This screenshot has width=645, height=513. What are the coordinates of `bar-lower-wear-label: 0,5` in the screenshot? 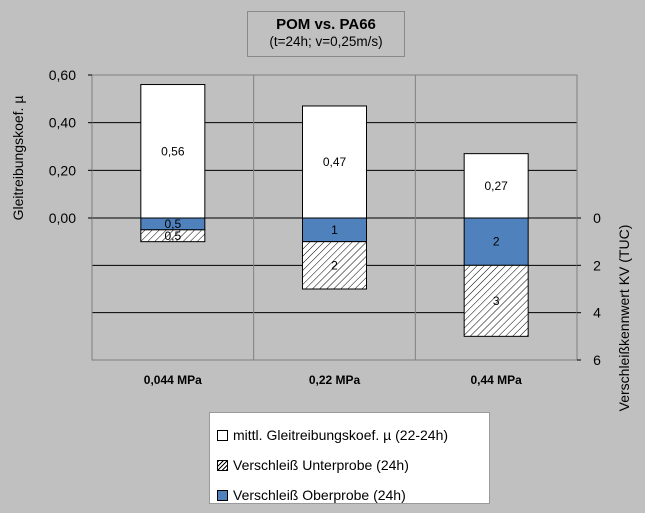 It's located at (172, 236).